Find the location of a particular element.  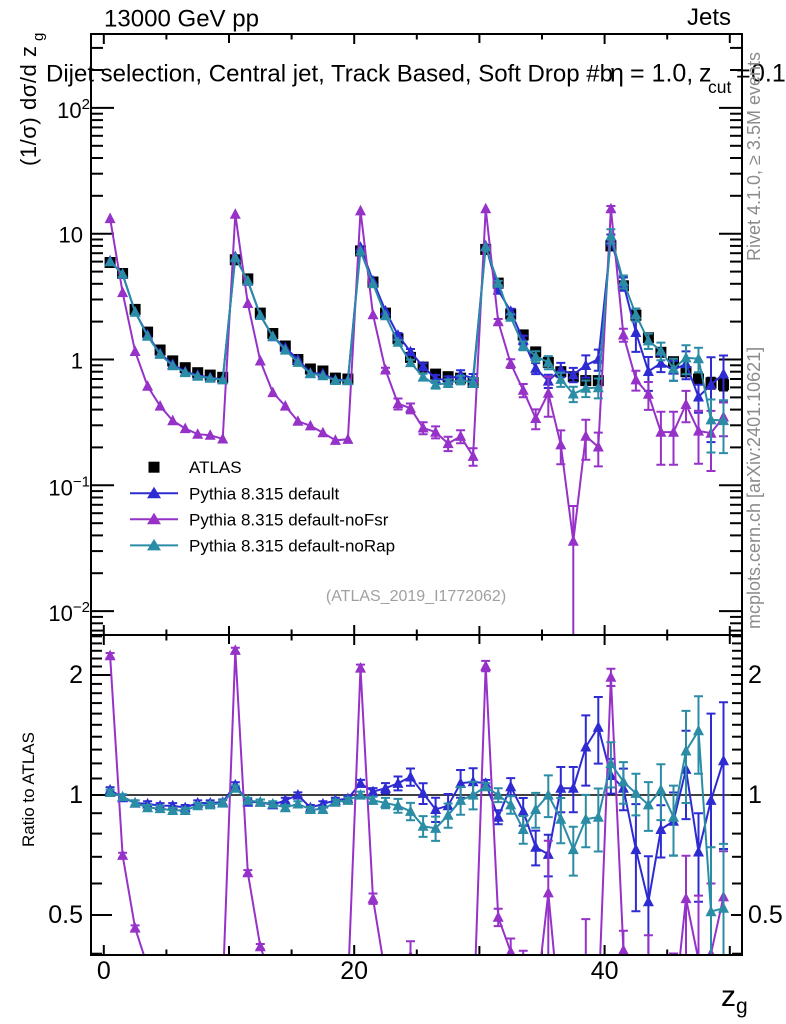

svg-text: 10−1 is located at coordinates (69, 486).